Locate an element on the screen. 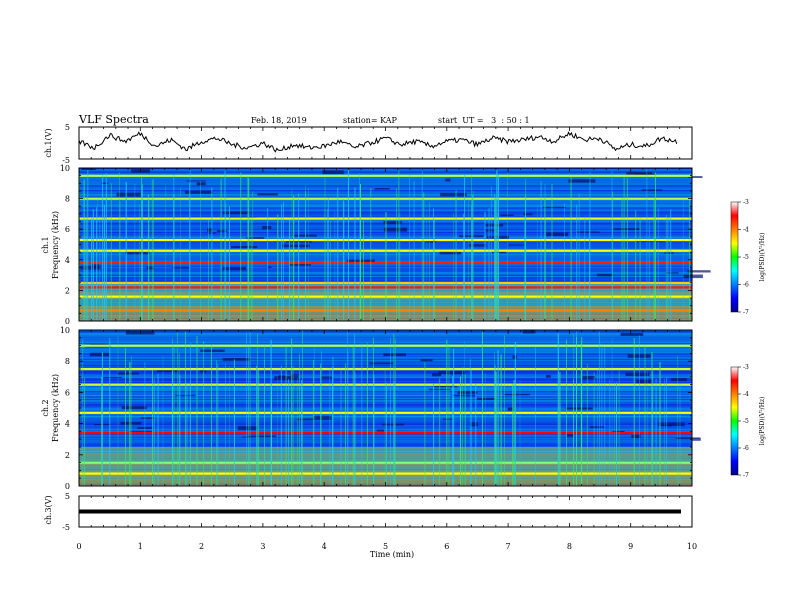 This screenshot has width=792, height=616. ch3-waveform-trace is located at coordinates (380, 511).